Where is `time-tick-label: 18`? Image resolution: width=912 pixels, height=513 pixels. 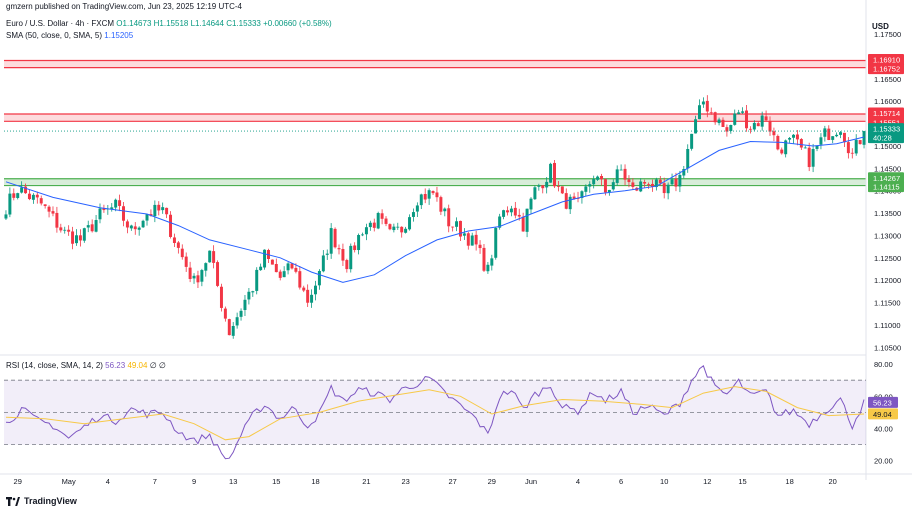 time-tick-label: 18 is located at coordinates (315, 481).